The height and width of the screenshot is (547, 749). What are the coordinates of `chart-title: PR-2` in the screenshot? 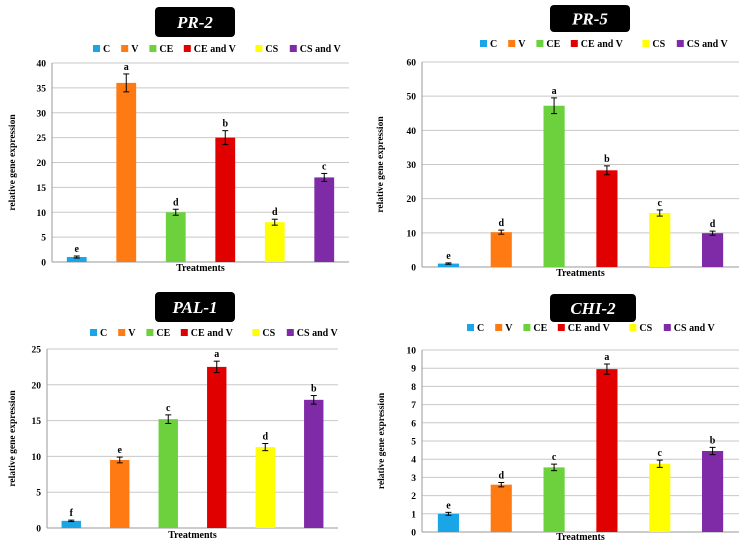 It's located at (194, 22).